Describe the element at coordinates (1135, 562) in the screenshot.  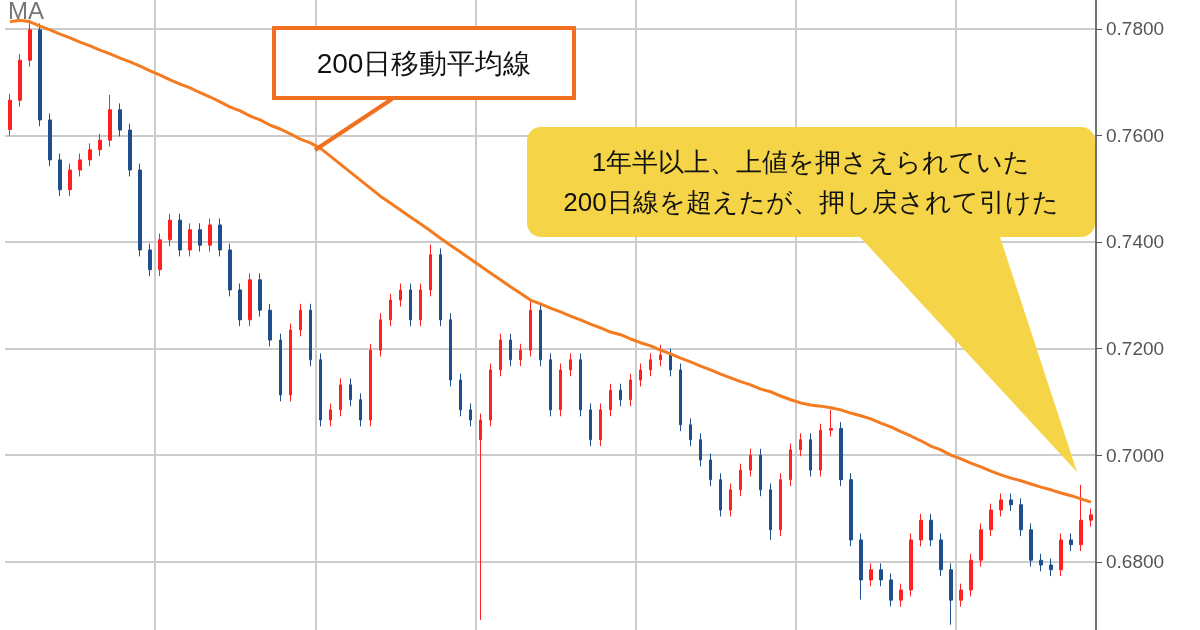
I see `y-tick-label: 0.6800` at that location.